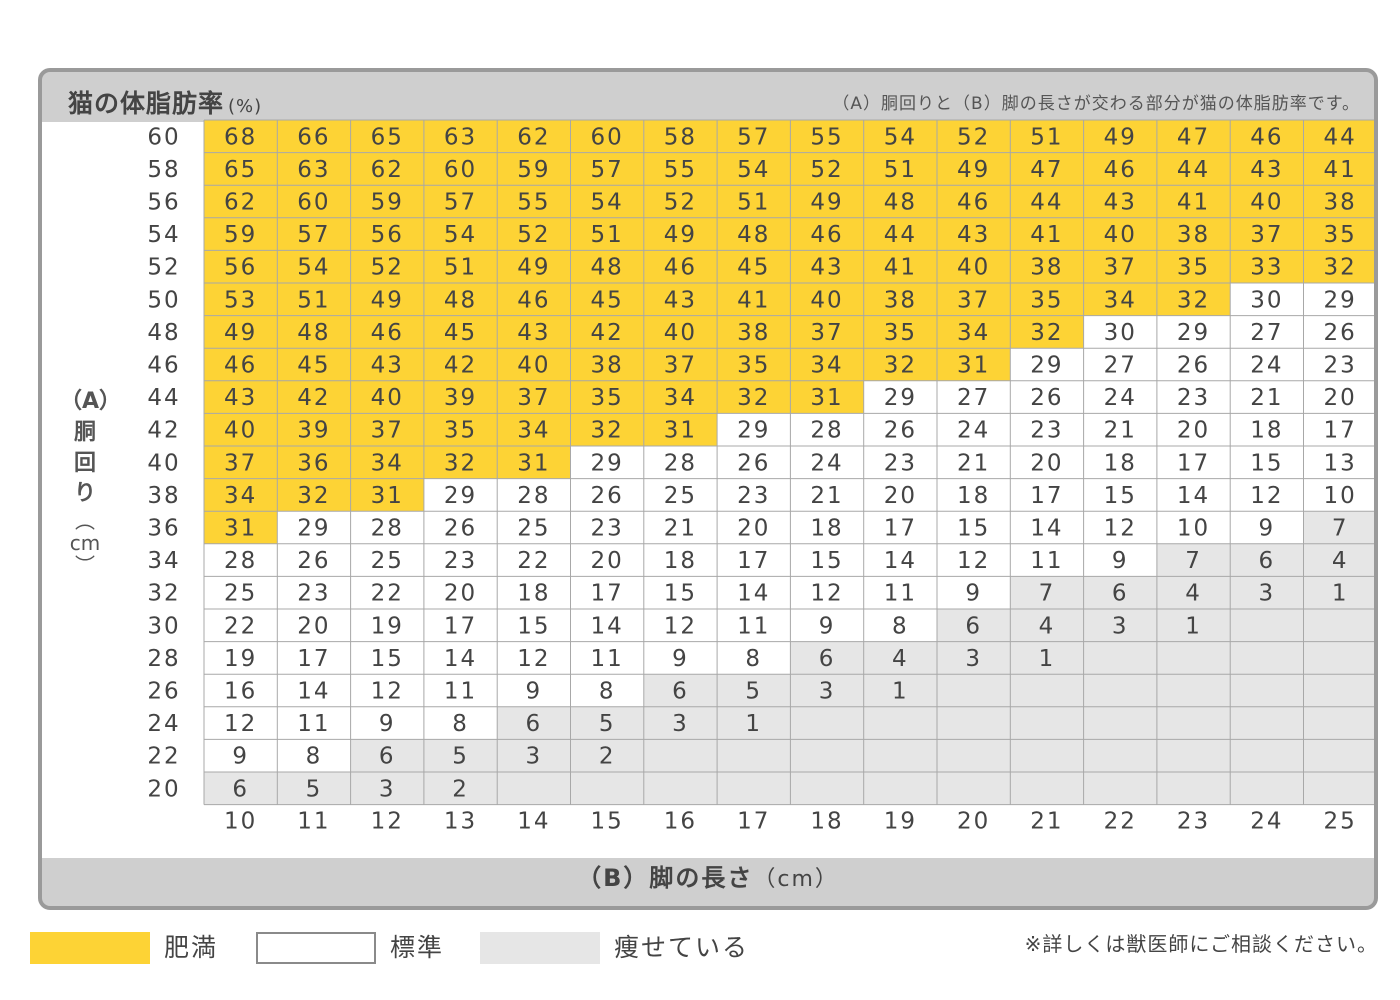  Describe the element at coordinates (460, 724) in the screenshot. I see `data-label: 8` at that location.